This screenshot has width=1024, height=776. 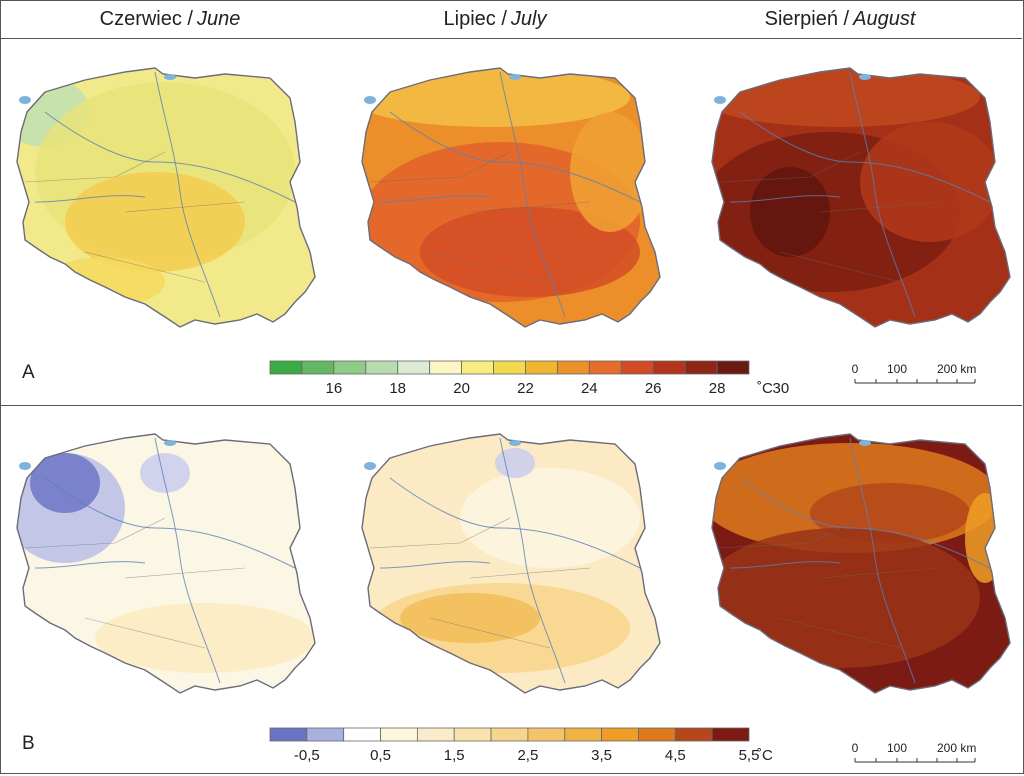 What do you see at coordinates (653, 388) in the screenshot?
I see `legend-a-tick-label: 26` at bounding box center [653, 388].